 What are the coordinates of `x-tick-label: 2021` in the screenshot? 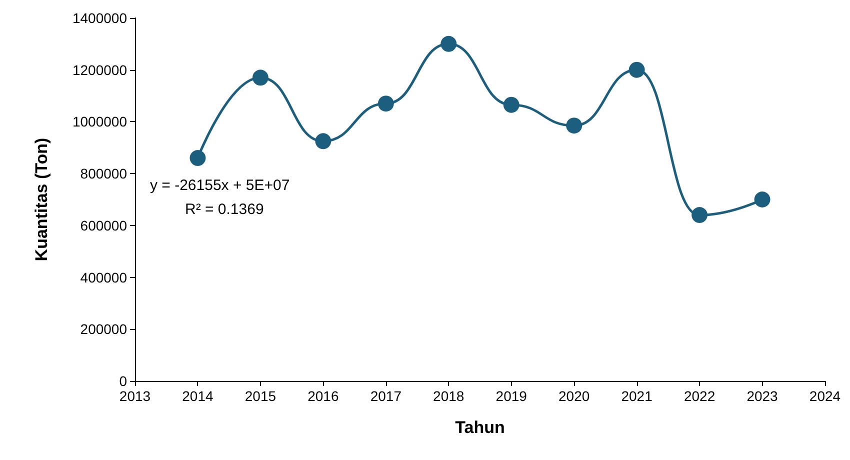 It's located at (637, 396).